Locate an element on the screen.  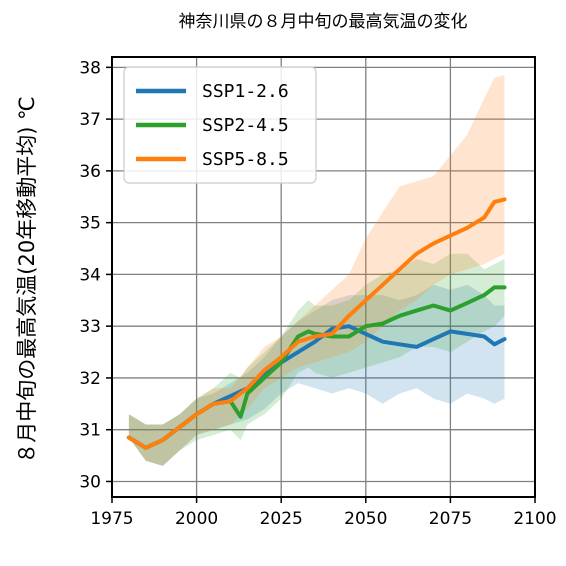
y-tick-label: 35 is located at coordinates (90, 224).